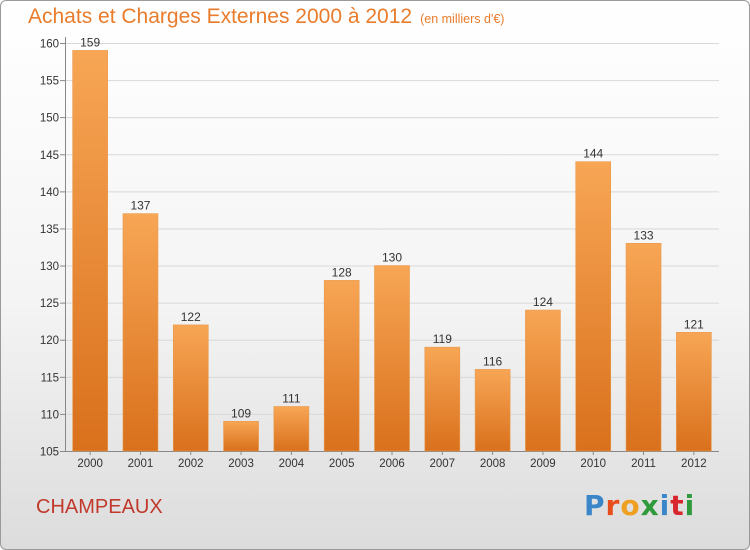  What do you see at coordinates (220, 16) in the screenshot?
I see `chart-title-text: Achats et Charges Externes 2000 à 2012` at bounding box center [220, 16].